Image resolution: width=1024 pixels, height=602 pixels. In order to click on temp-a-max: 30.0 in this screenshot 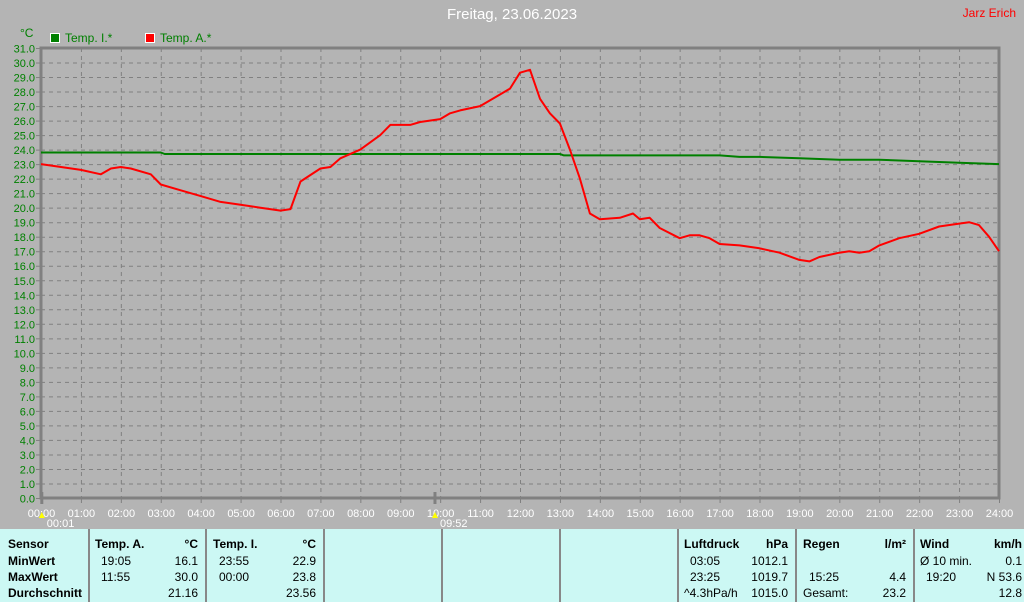, I will do `click(186, 577)`.